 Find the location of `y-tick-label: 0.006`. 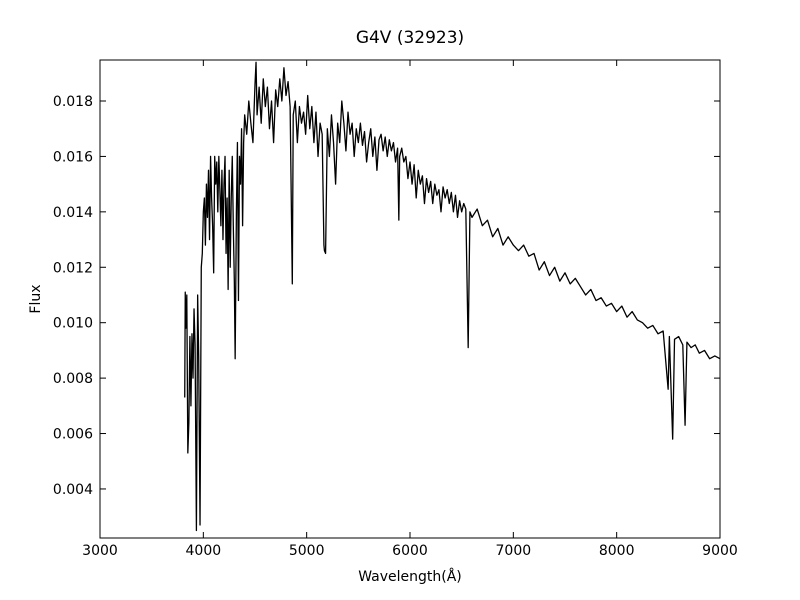

y-tick-label: 0.006 is located at coordinates (73, 435).